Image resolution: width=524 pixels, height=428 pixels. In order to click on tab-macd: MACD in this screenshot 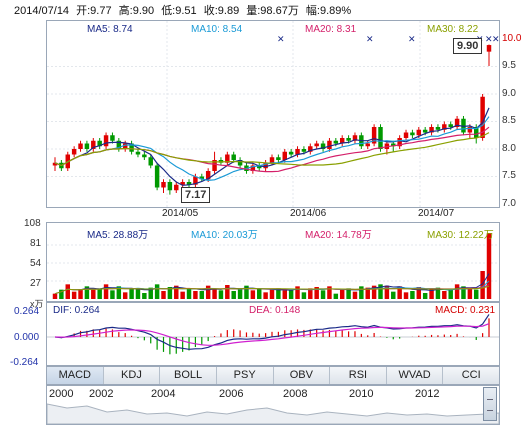, I will do `click(75, 375)`.